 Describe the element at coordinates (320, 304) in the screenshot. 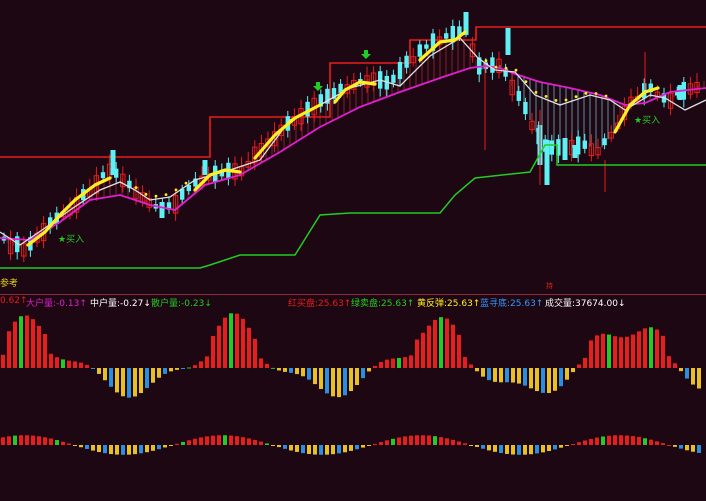

I see `legend-item-red-buy: 红买盘:25.63↑` at that location.